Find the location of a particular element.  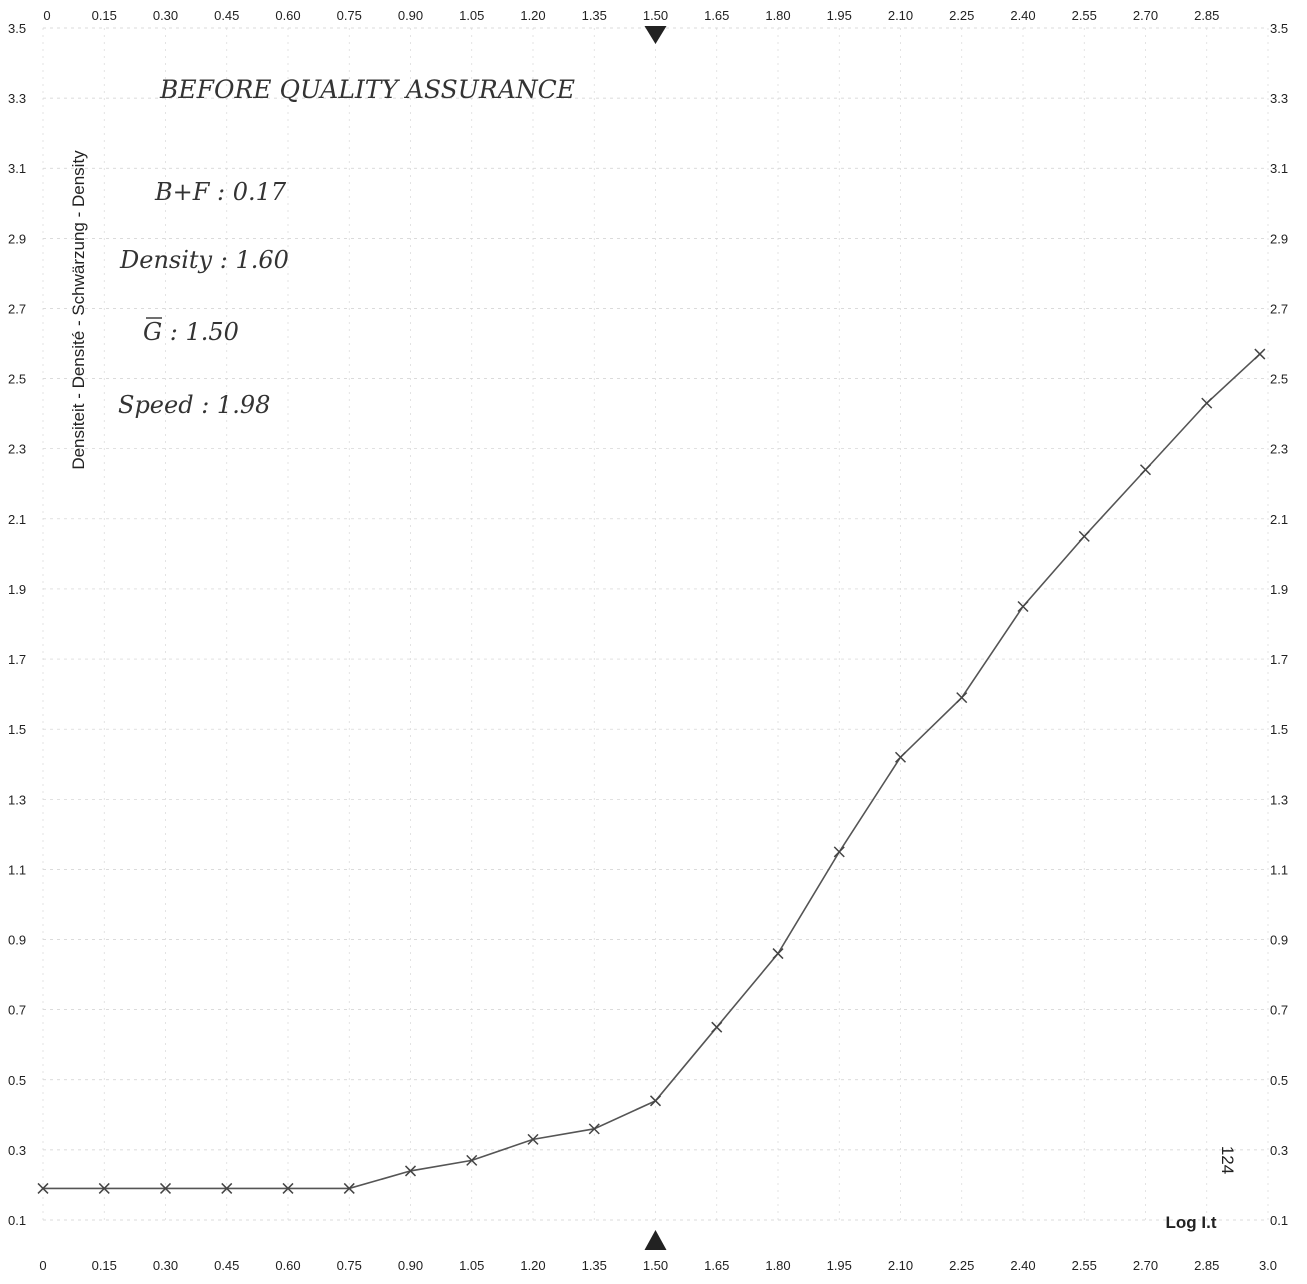

annotation-title: BEFORE QUALITY ASSURANCE is located at coordinates (367, 89).